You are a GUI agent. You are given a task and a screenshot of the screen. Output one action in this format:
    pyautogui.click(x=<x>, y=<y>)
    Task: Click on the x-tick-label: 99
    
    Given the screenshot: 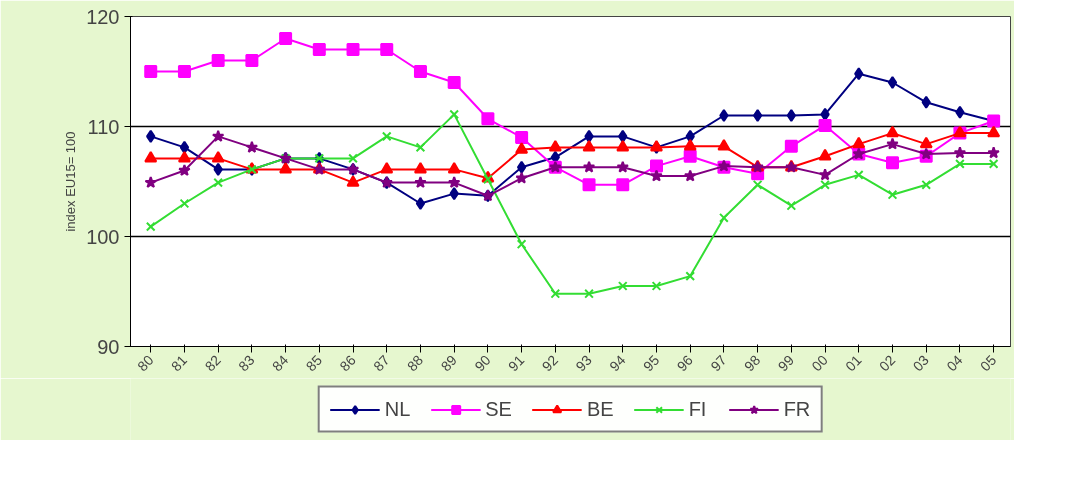 What is the action you would take?
    pyautogui.click(x=786, y=363)
    